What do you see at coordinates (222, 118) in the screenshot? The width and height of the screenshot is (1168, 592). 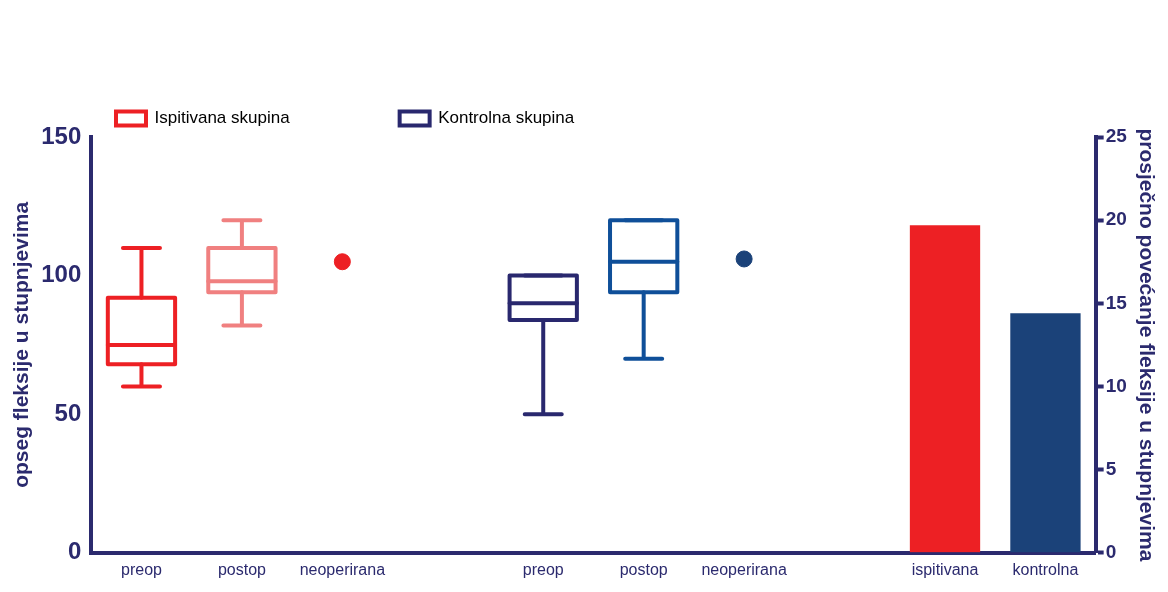 I see `legend-label: Ispitivana skupina` at bounding box center [222, 118].